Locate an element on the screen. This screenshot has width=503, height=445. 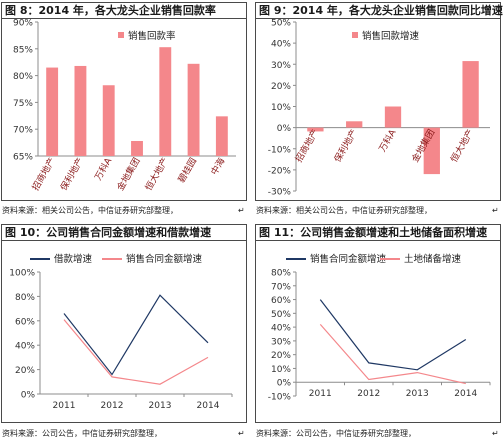
category-label: 中海 is located at coordinates (217, 167).